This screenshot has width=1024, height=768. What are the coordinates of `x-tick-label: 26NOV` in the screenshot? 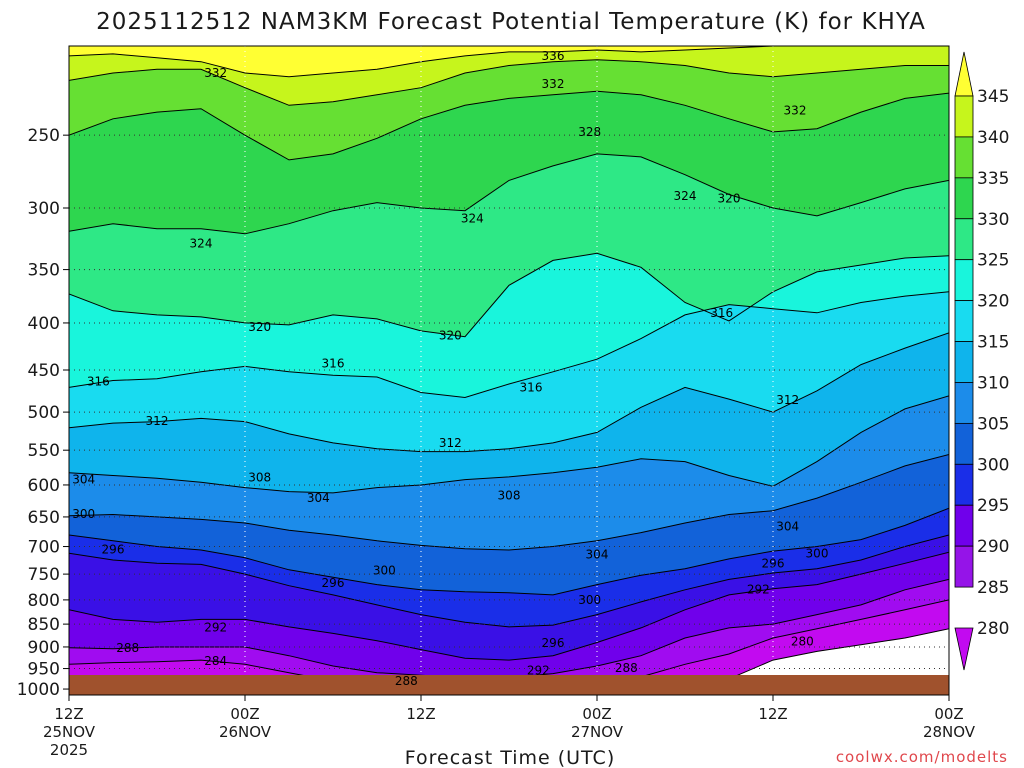 It's located at (245, 732).